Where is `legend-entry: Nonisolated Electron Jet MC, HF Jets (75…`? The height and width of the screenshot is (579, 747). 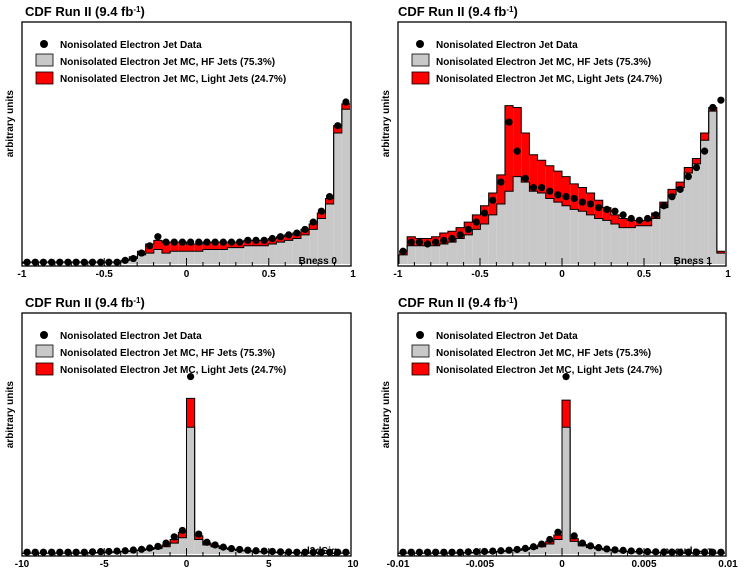
legend-entry: Nonisolated Electron Jet MC, HF Jets (75… is located at coordinates (167, 353).